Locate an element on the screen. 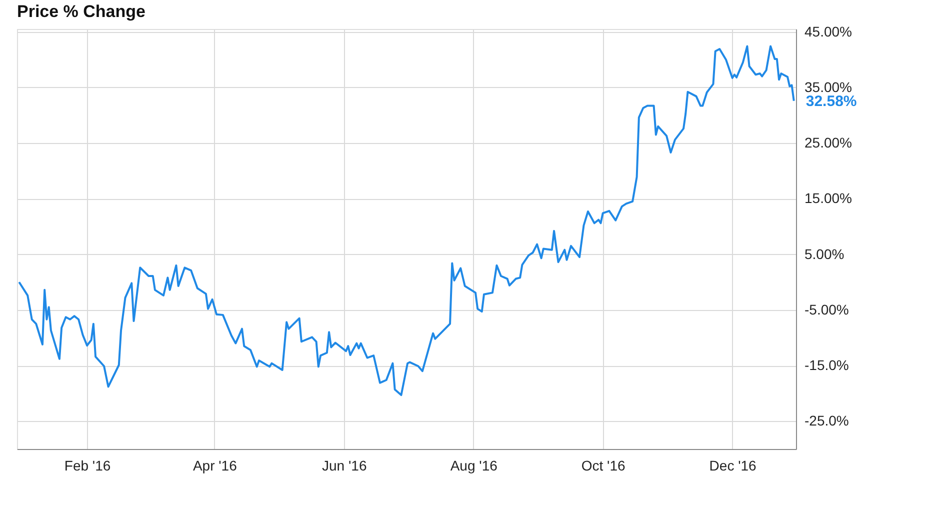 The height and width of the screenshot is (506, 931). y-tick-label: -25.0% is located at coordinates (826, 420).